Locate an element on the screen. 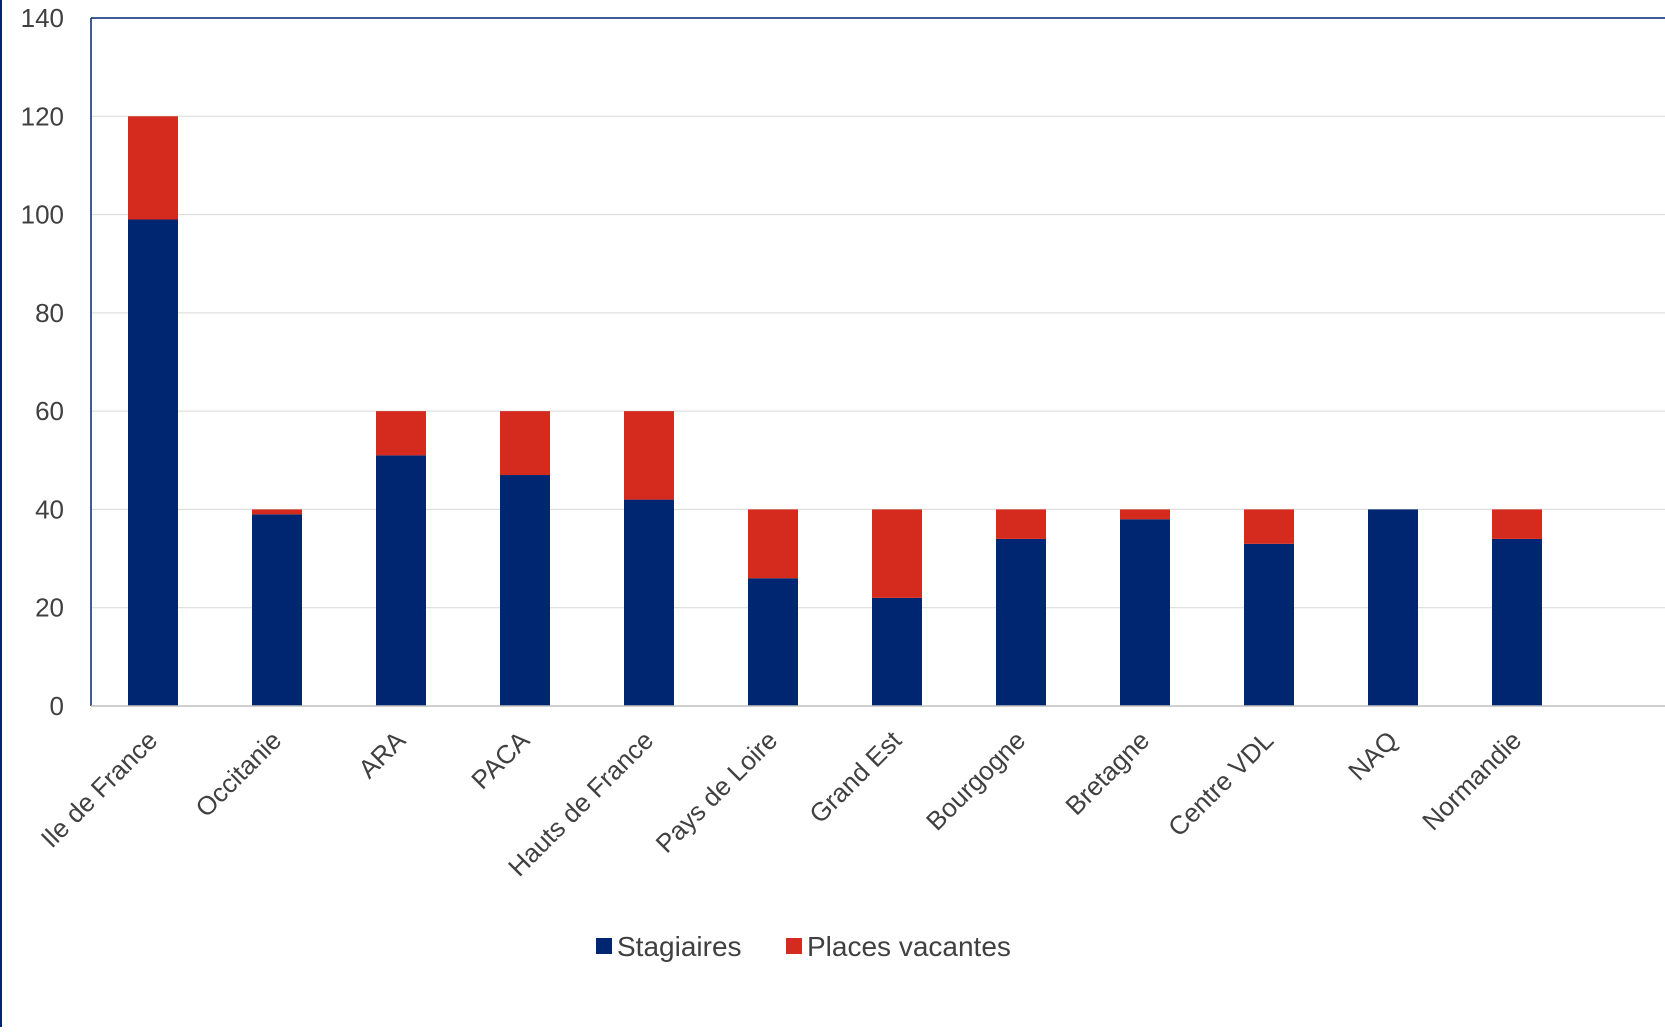  x-tick-label: Occitanie is located at coordinates (238, 774).